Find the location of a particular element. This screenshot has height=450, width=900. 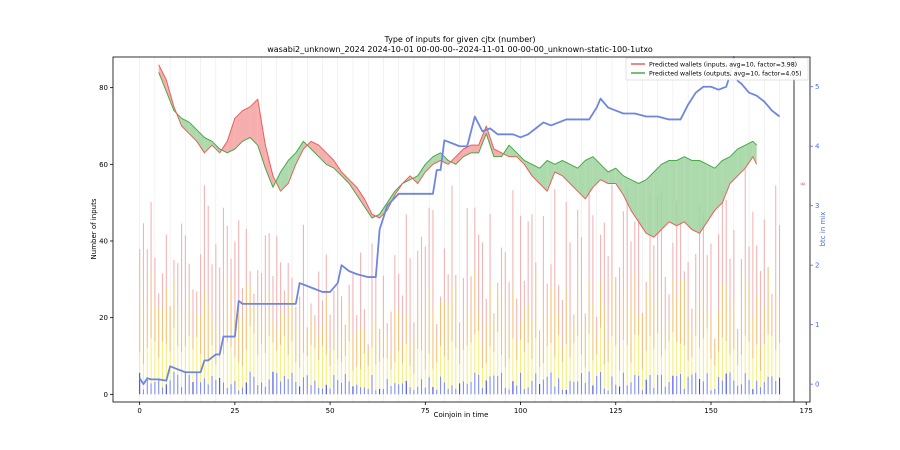

y-tick-label: 80 is located at coordinates (103, 88).